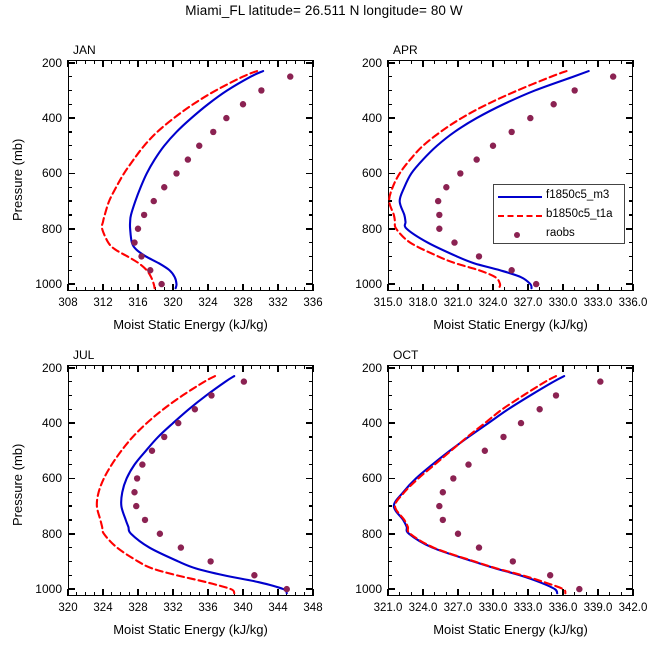  I want to click on xtick-label: 320, so click(68, 608).